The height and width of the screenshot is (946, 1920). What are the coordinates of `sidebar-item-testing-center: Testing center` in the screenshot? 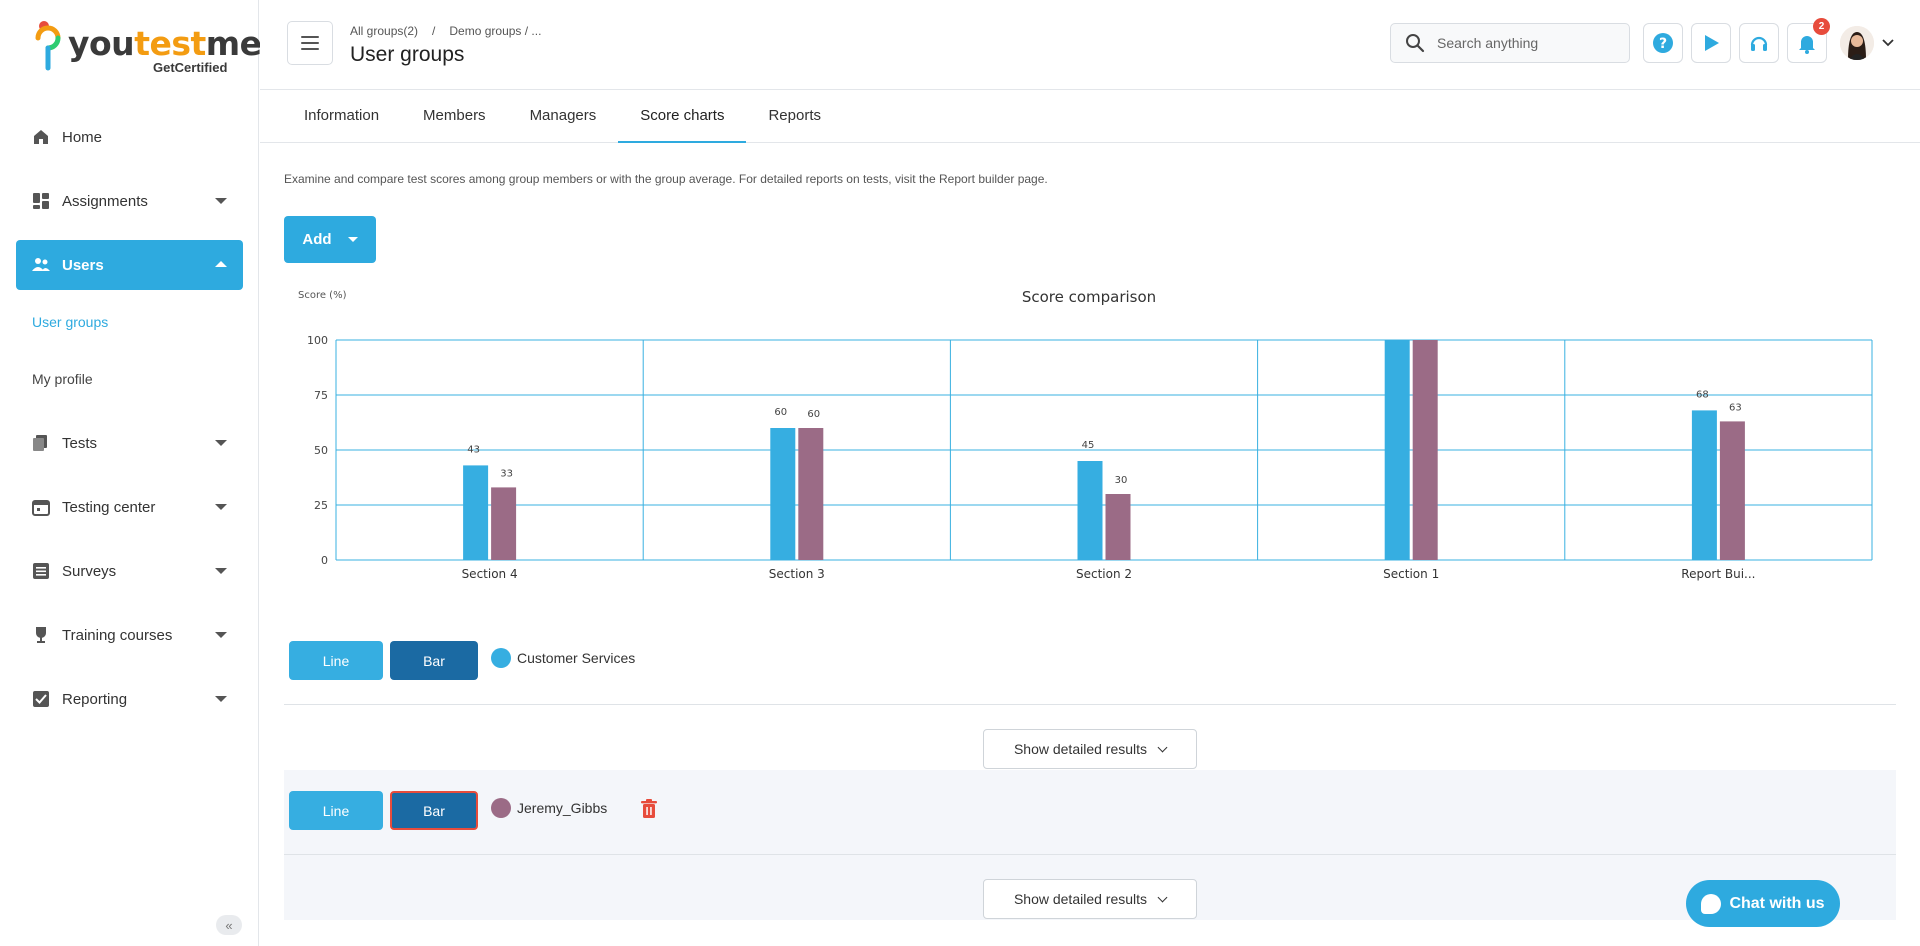 It's located at (129, 507).